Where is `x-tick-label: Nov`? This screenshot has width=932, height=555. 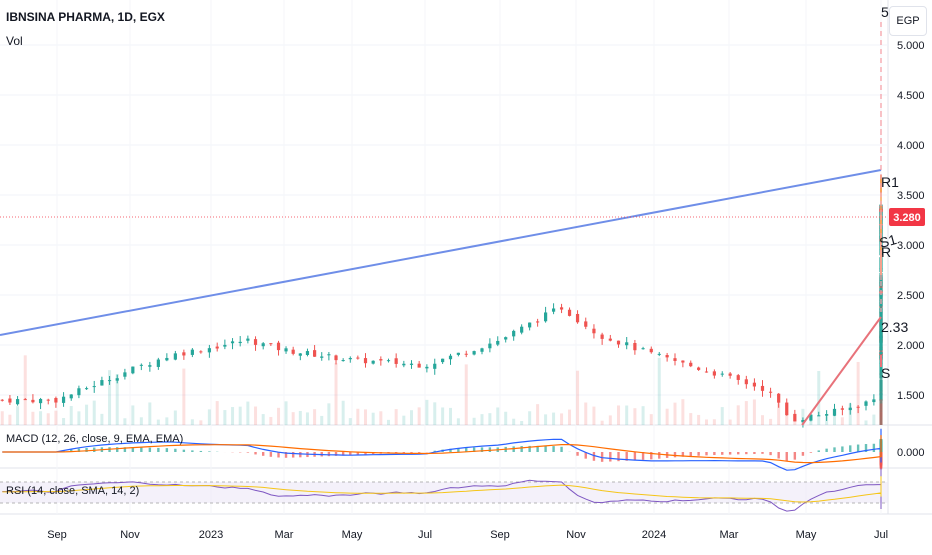
x-tick-label: Nov is located at coordinates (130, 535).